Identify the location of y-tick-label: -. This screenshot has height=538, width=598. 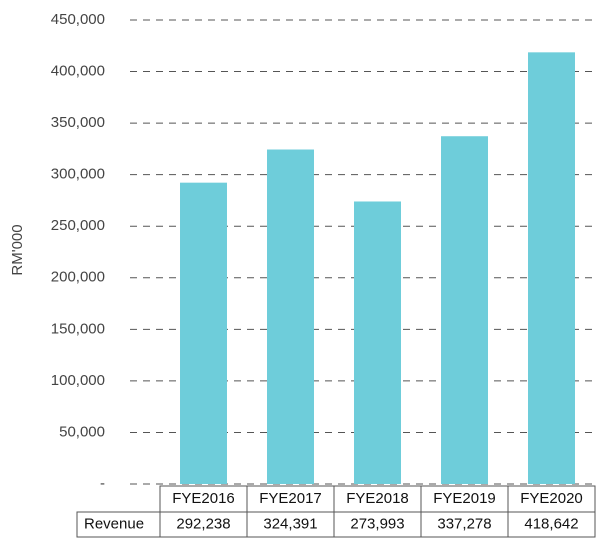
(102, 483).